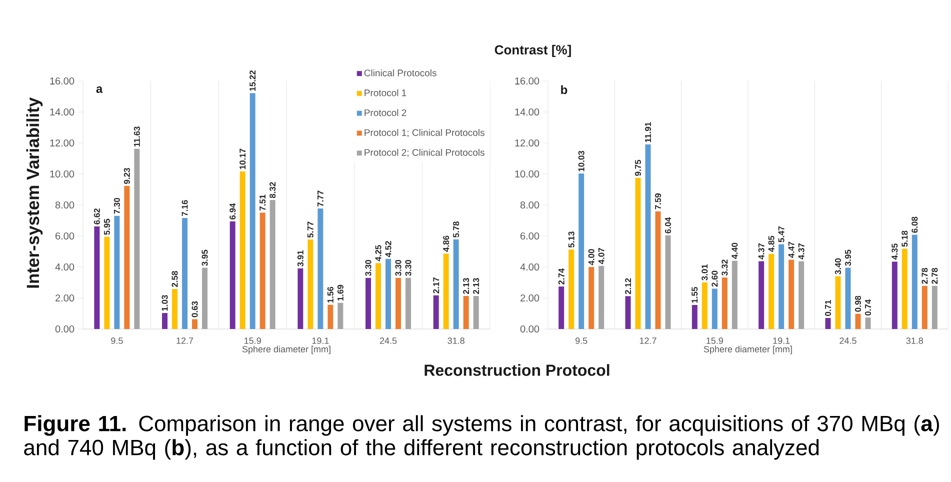 The height and width of the screenshot is (482, 951). What do you see at coordinates (827, 308) in the screenshot?
I see `data-label: 0.71` at bounding box center [827, 308].